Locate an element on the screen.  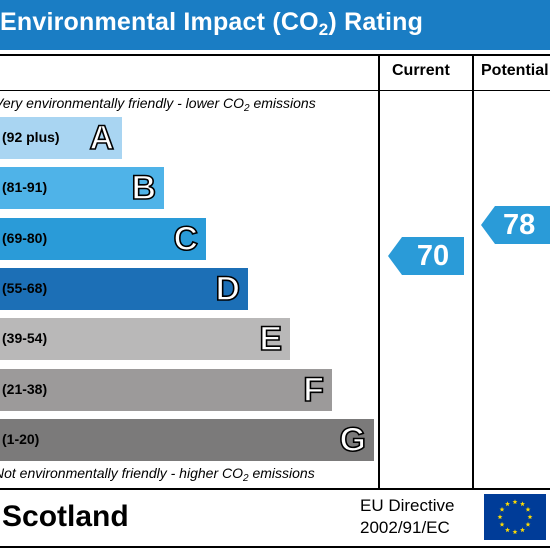
band-range-label: (21-38) is located at coordinates (25, 389).